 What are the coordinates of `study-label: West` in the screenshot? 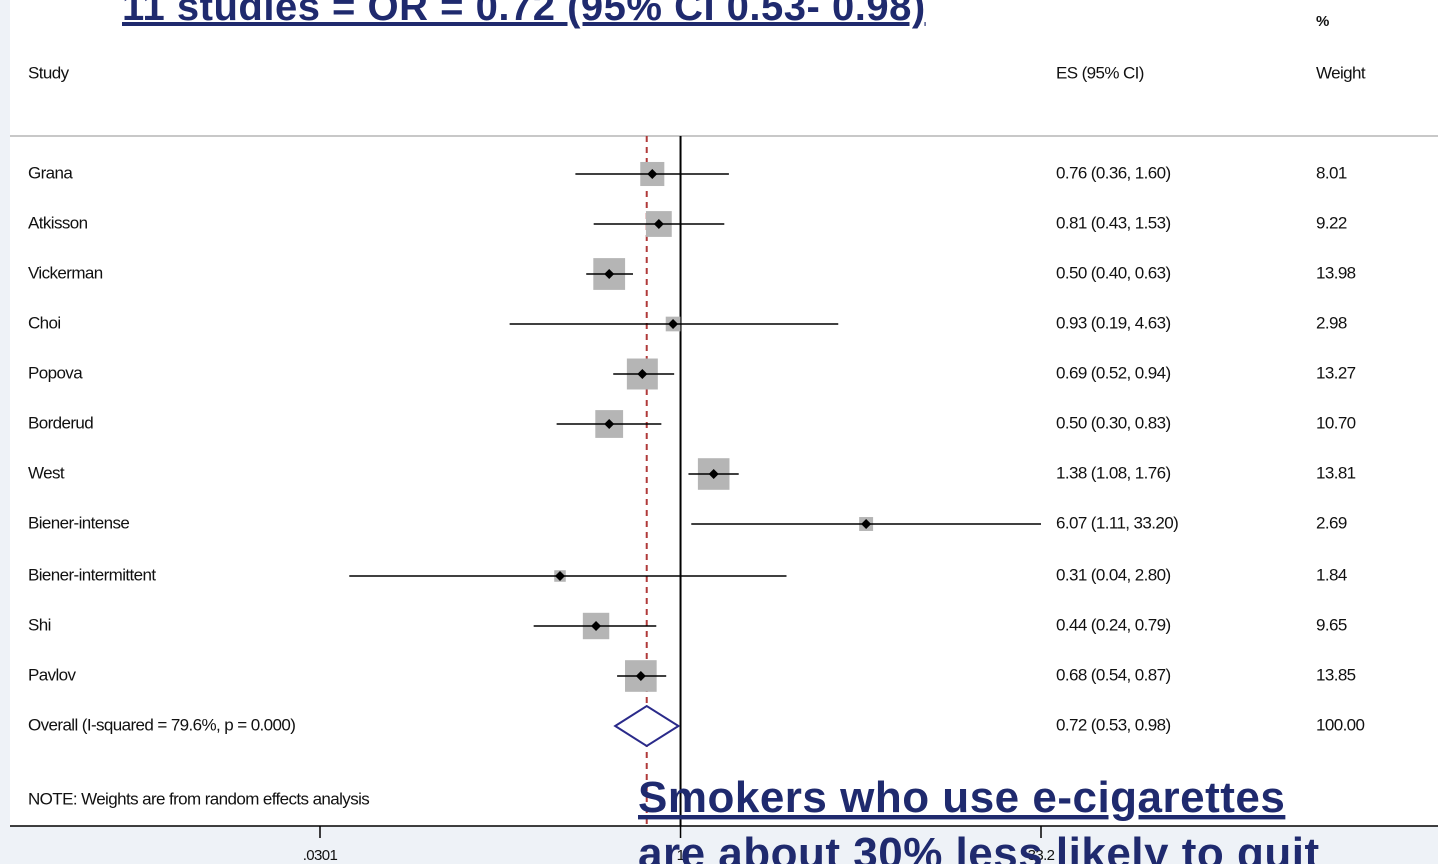 It's located at (46, 472).